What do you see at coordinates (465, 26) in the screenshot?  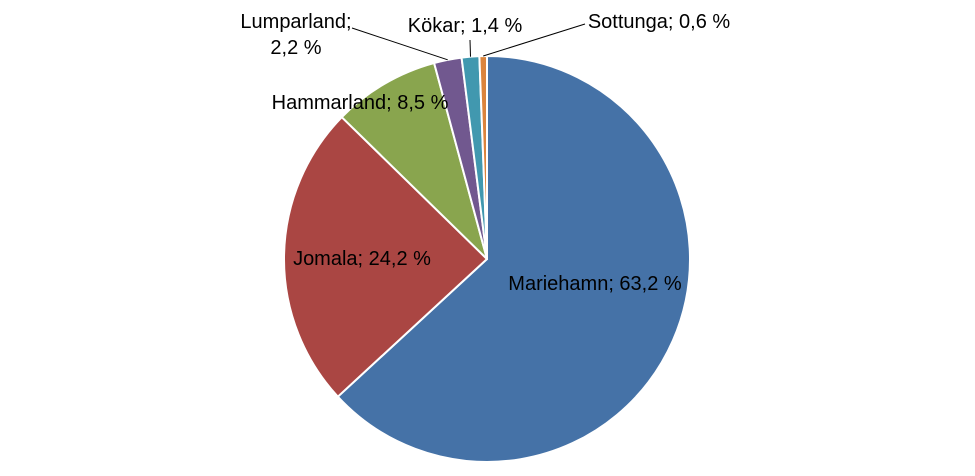 I see `label-kokar: Kökar; 1,4 %` at bounding box center [465, 26].